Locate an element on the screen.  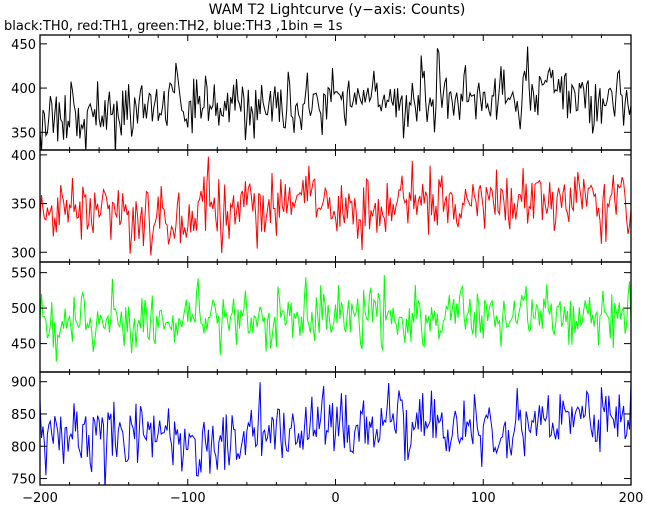
x-axis: −200 −100 0 100 200 is located at coordinates (332, 498).